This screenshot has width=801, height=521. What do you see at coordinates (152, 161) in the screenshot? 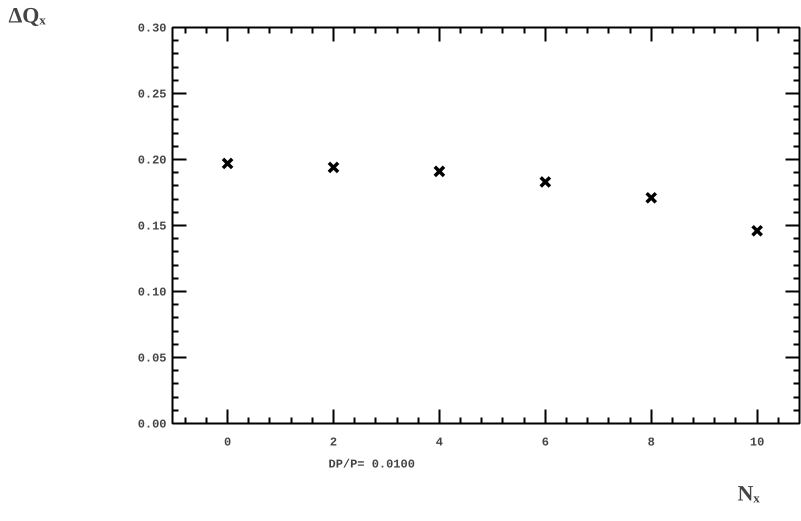
I see `y-tick-label: 0.20` at bounding box center [152, 161].